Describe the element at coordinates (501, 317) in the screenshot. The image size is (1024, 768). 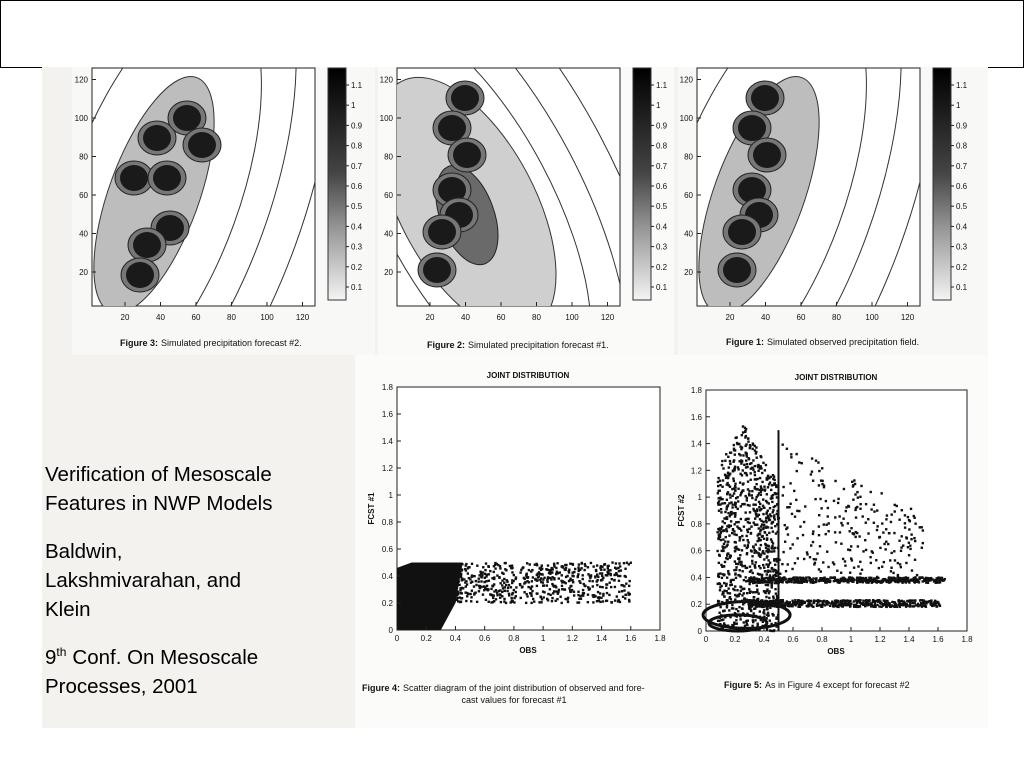
I see `x-tick-label: 60` at that location.